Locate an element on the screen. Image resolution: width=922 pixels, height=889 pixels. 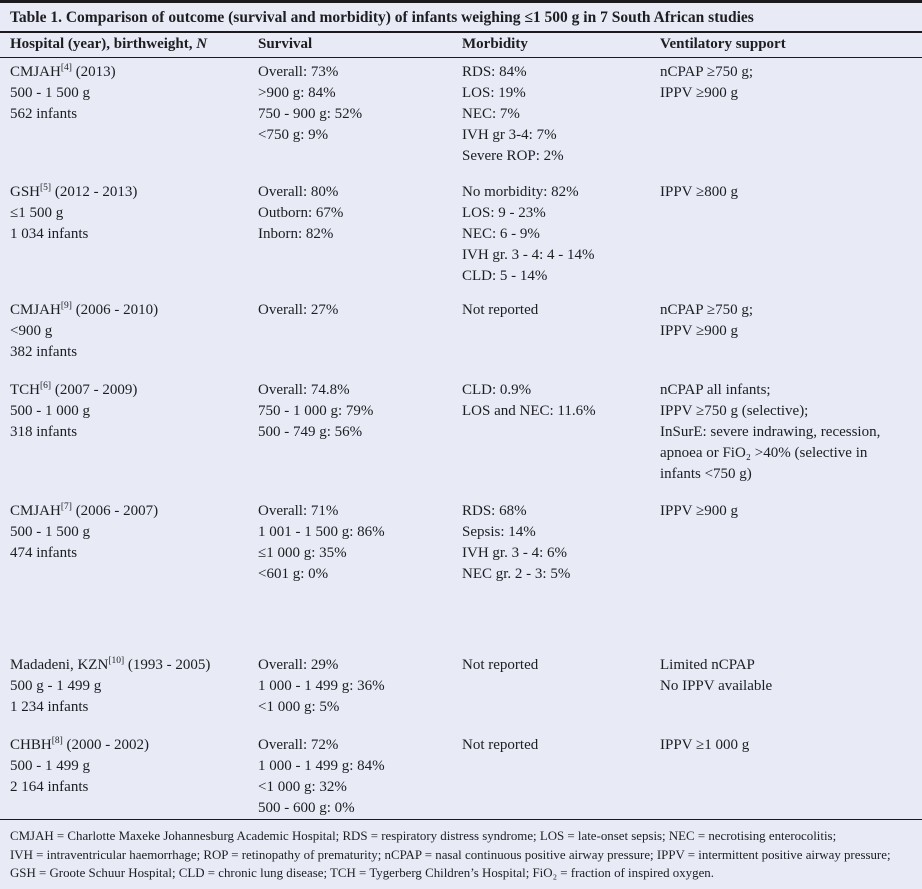
hospital-name-line: CHBH[8] (2000 - 2002) is located at coordinates (130, 745).